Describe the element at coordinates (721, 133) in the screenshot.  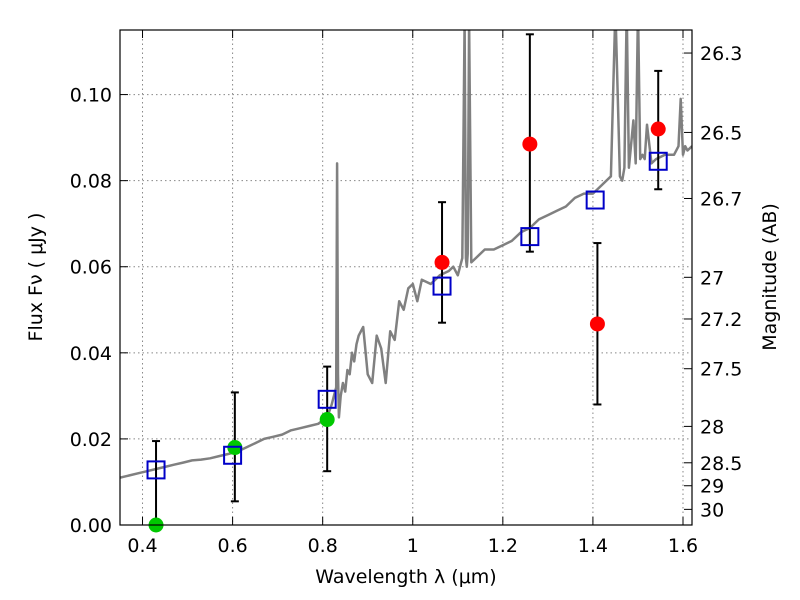
I see `mag-tick-label: 26.5` at that location.